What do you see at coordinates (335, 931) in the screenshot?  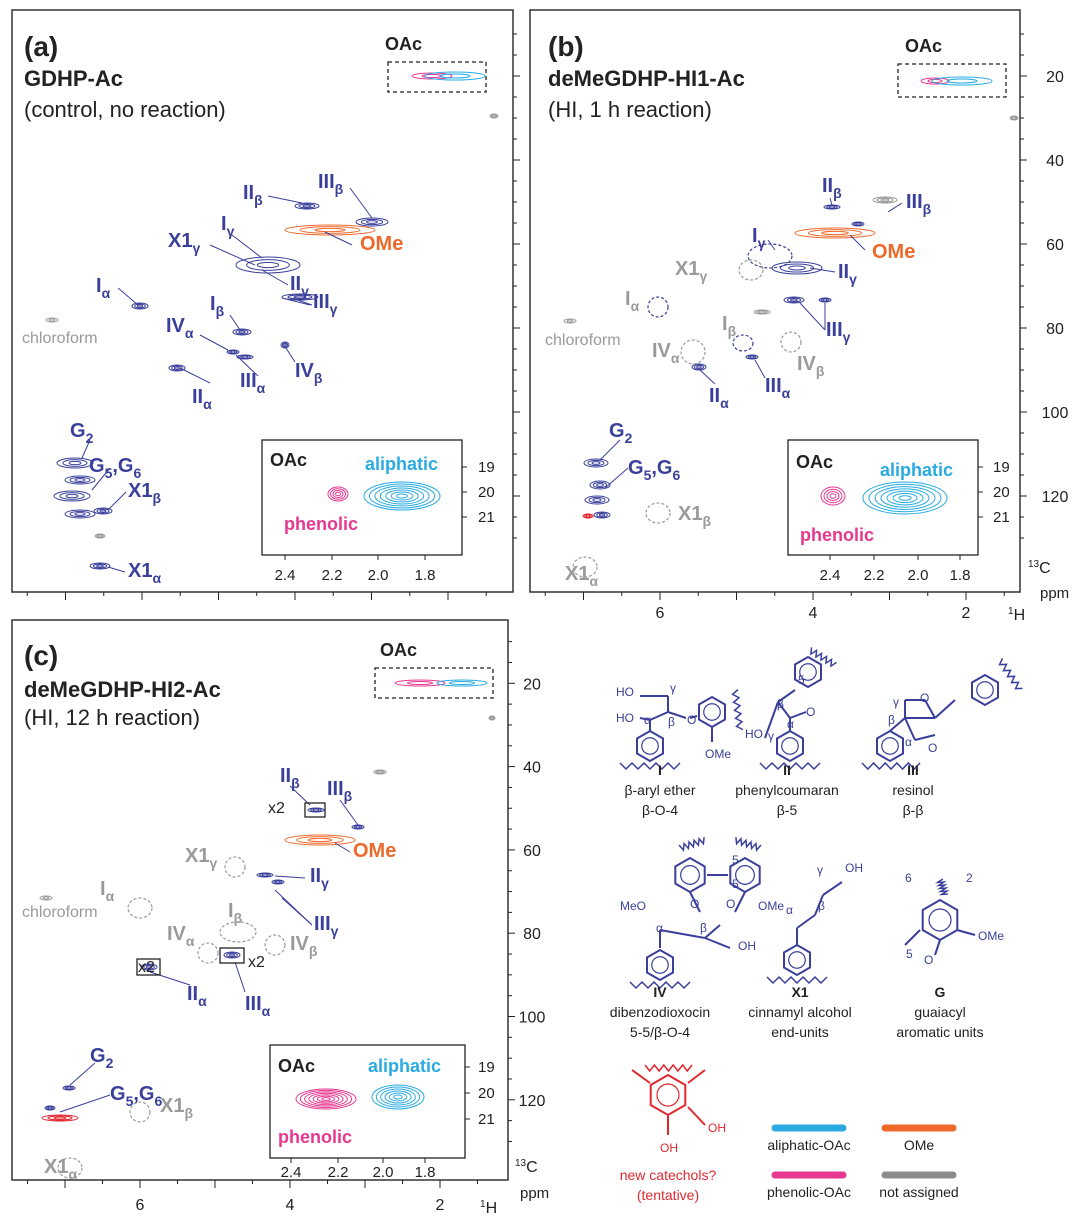 I see `subscript: γ` at bounding box center [335, 931].